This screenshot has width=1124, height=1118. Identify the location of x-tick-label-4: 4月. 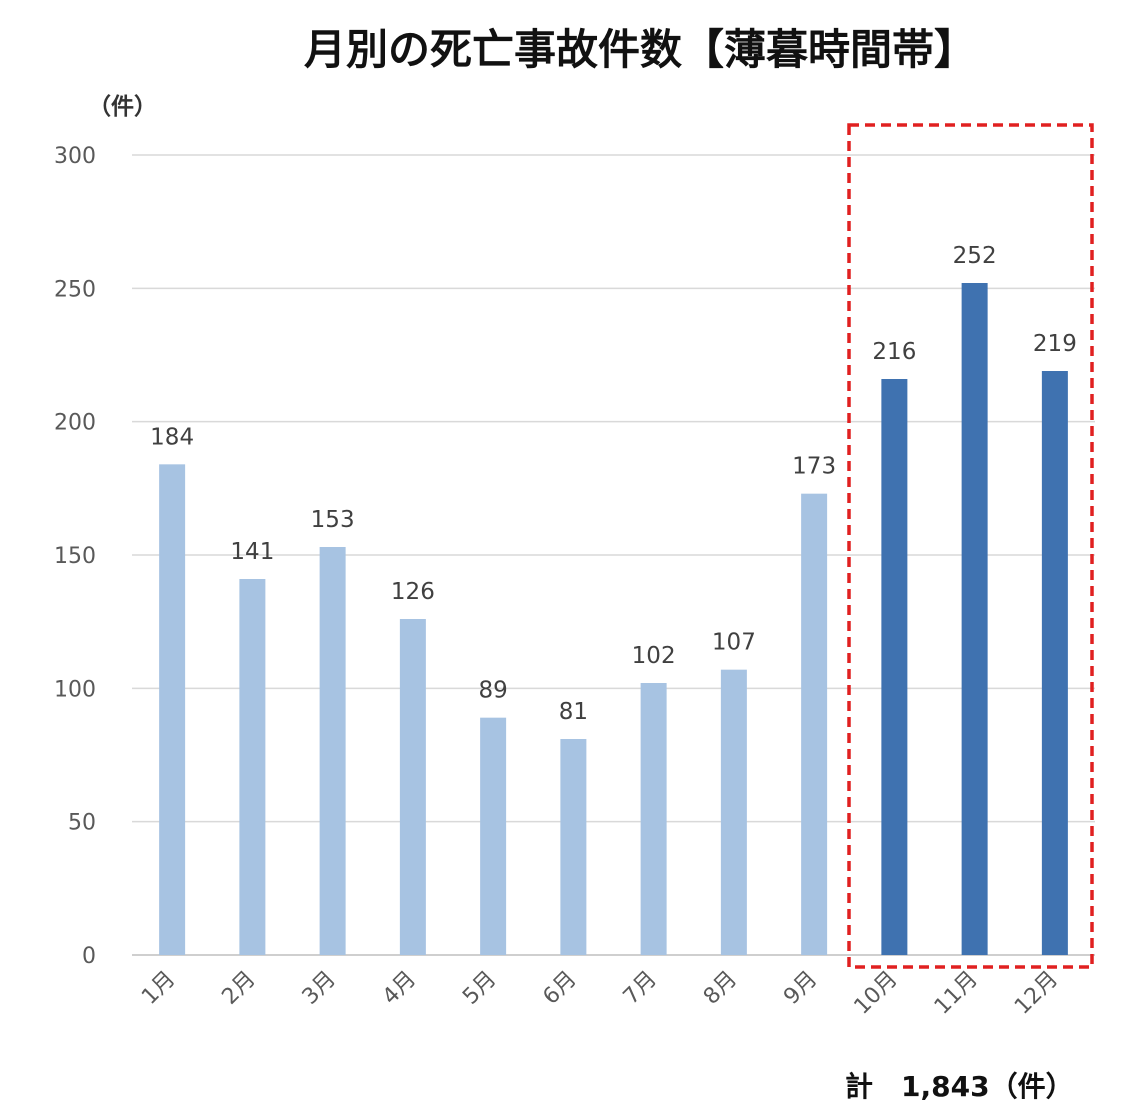
(399, 988).